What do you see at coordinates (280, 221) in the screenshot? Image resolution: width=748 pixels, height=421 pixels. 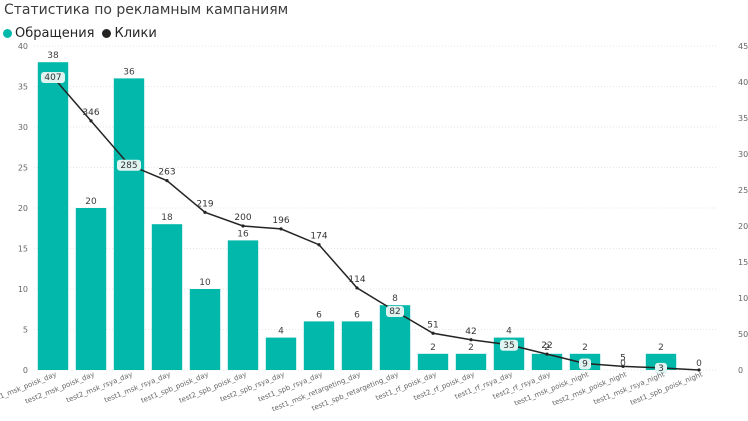 I see `line-value-label: 196` at bounding box center [280, 221].